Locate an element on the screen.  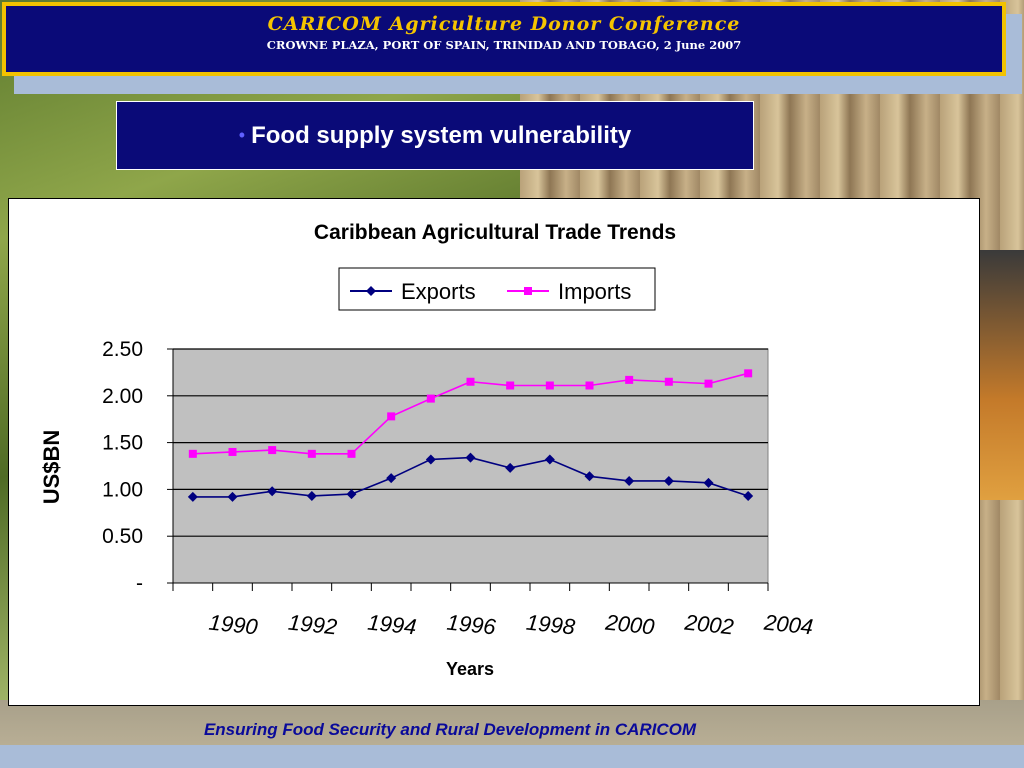
x-tick-label: 1998 is located at coordinates (551, 625).